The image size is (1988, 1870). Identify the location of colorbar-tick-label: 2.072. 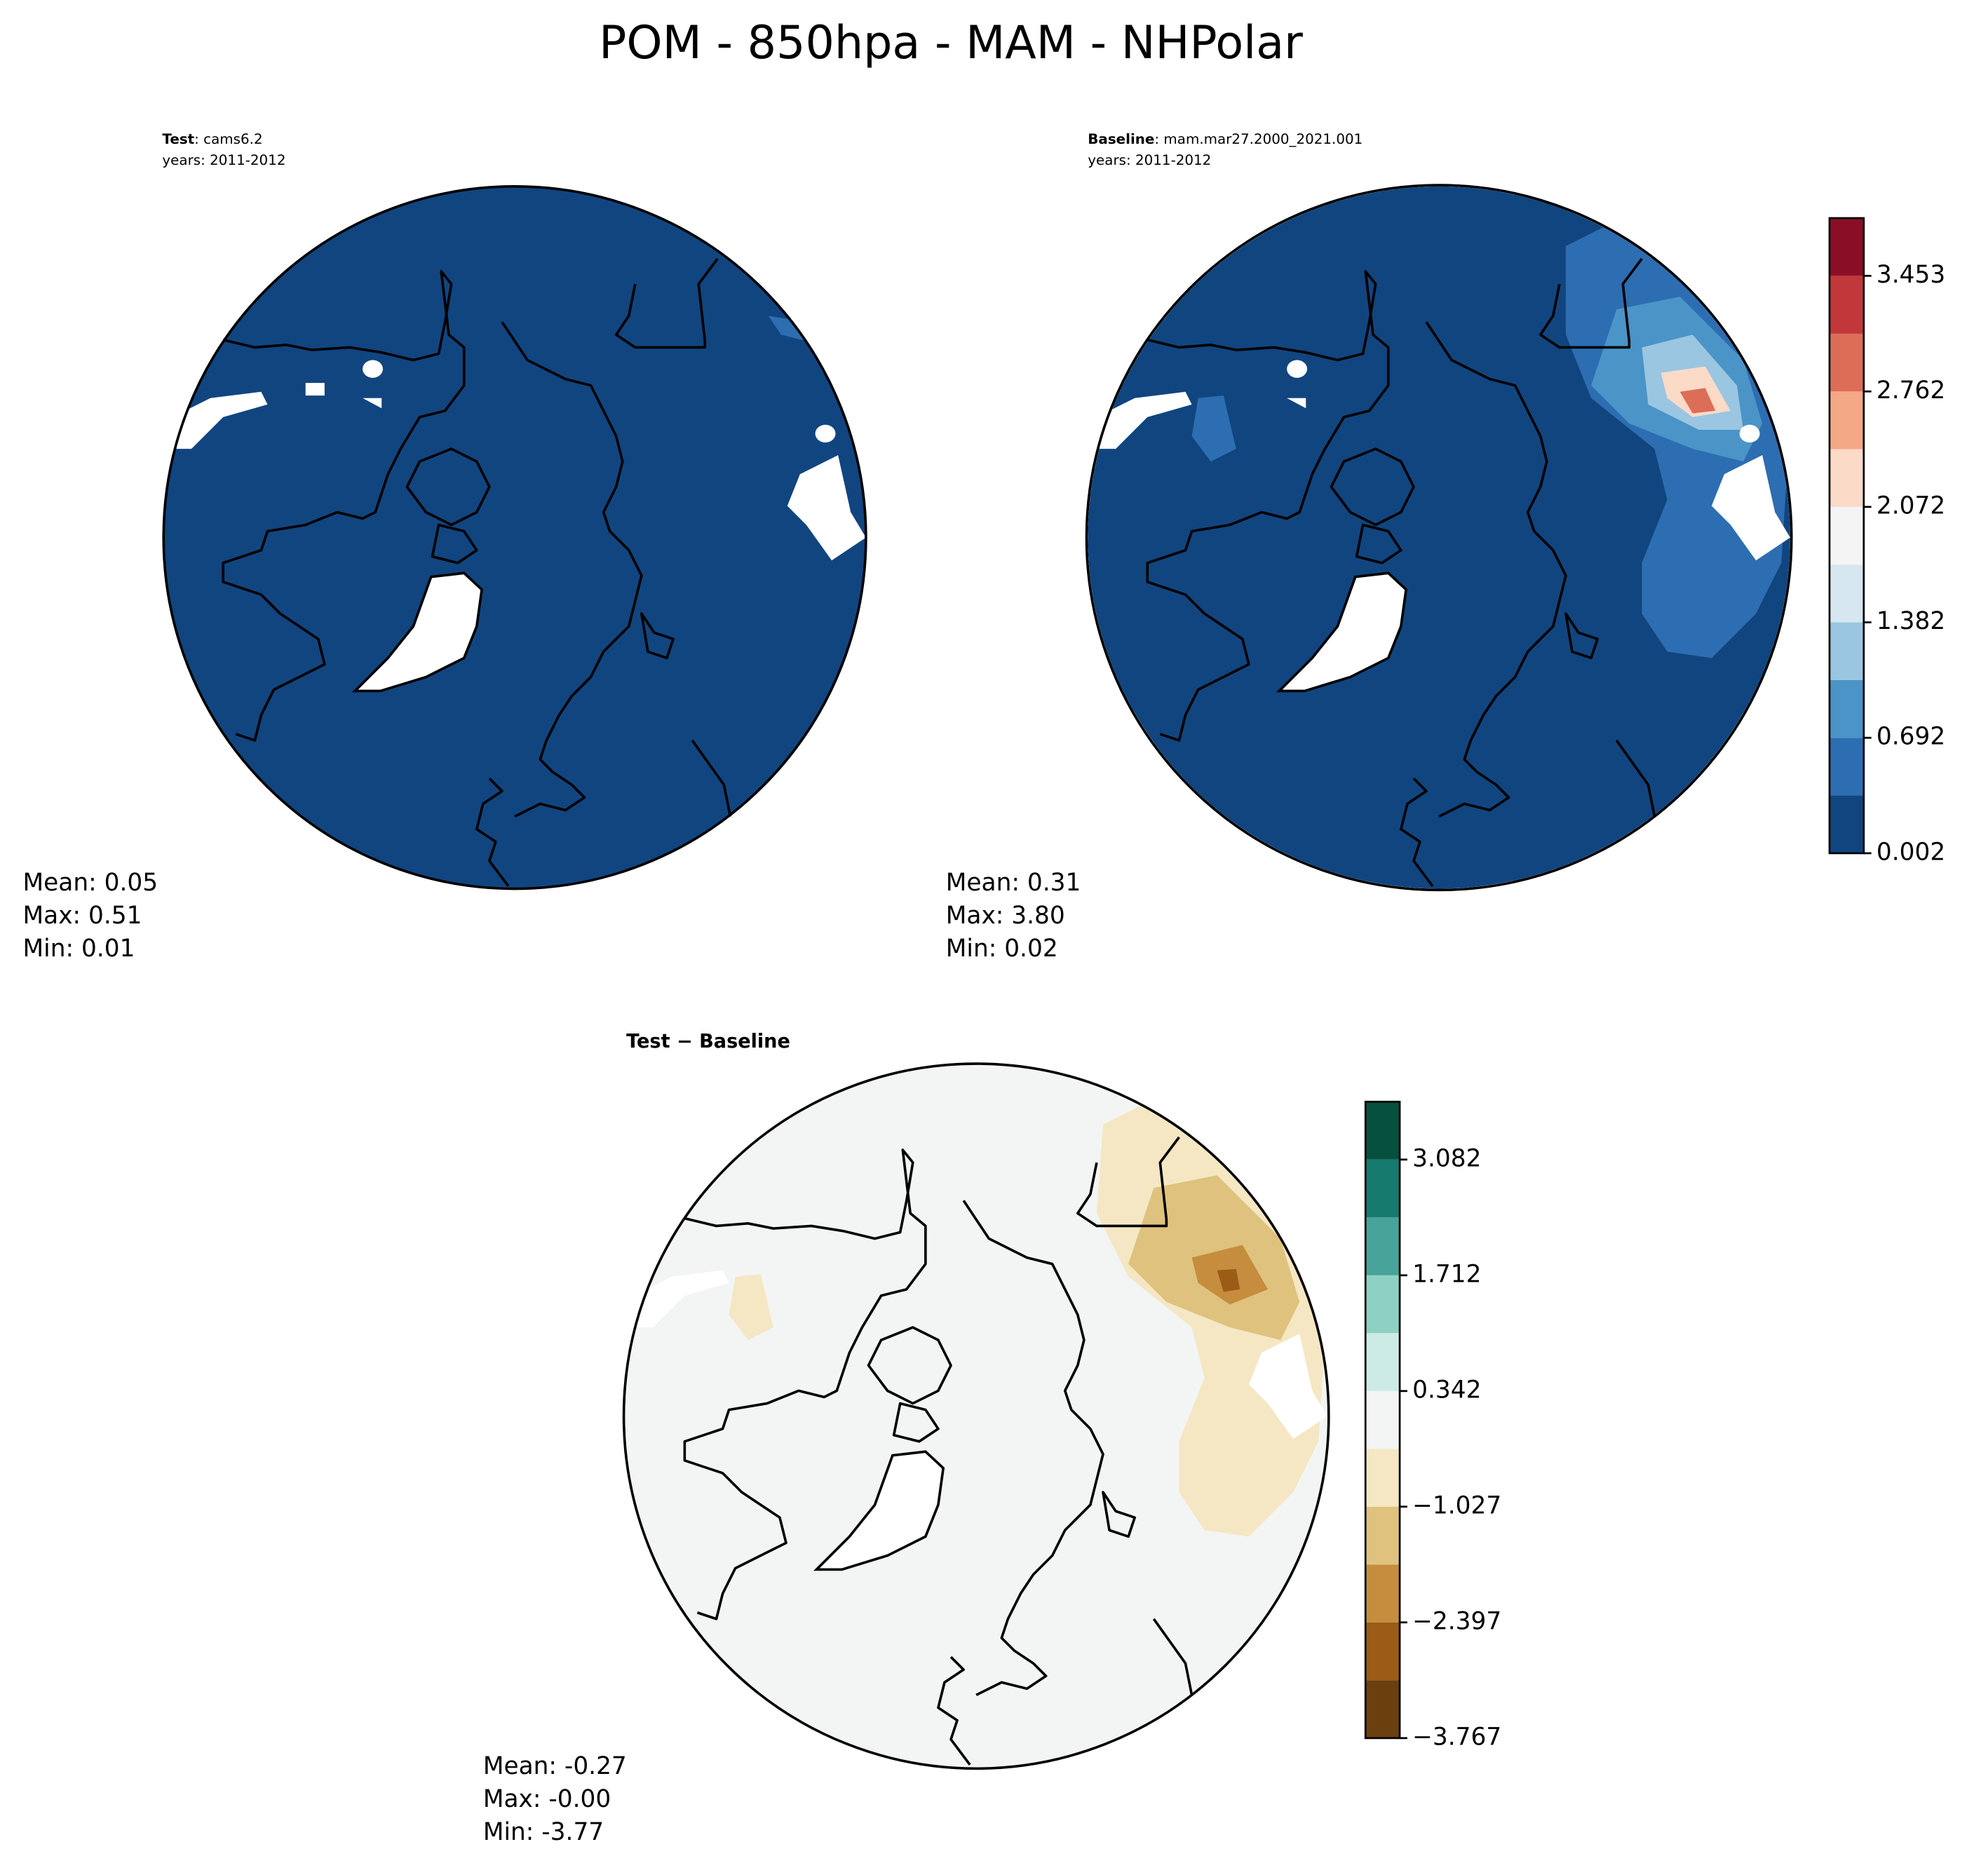
(1911, 506).